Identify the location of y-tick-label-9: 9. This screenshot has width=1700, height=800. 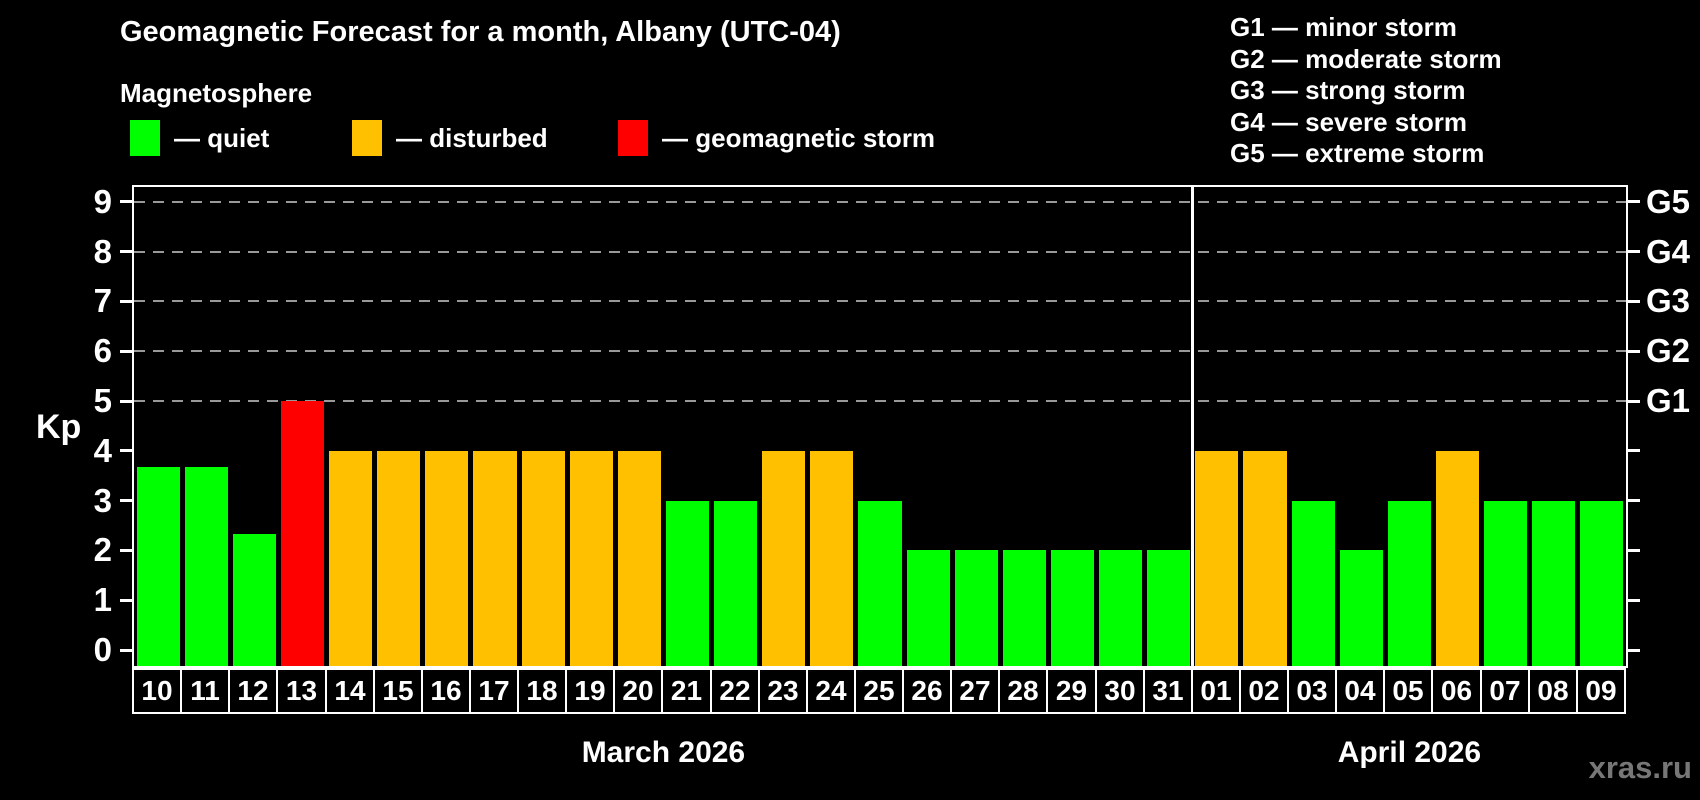
(102, 201).